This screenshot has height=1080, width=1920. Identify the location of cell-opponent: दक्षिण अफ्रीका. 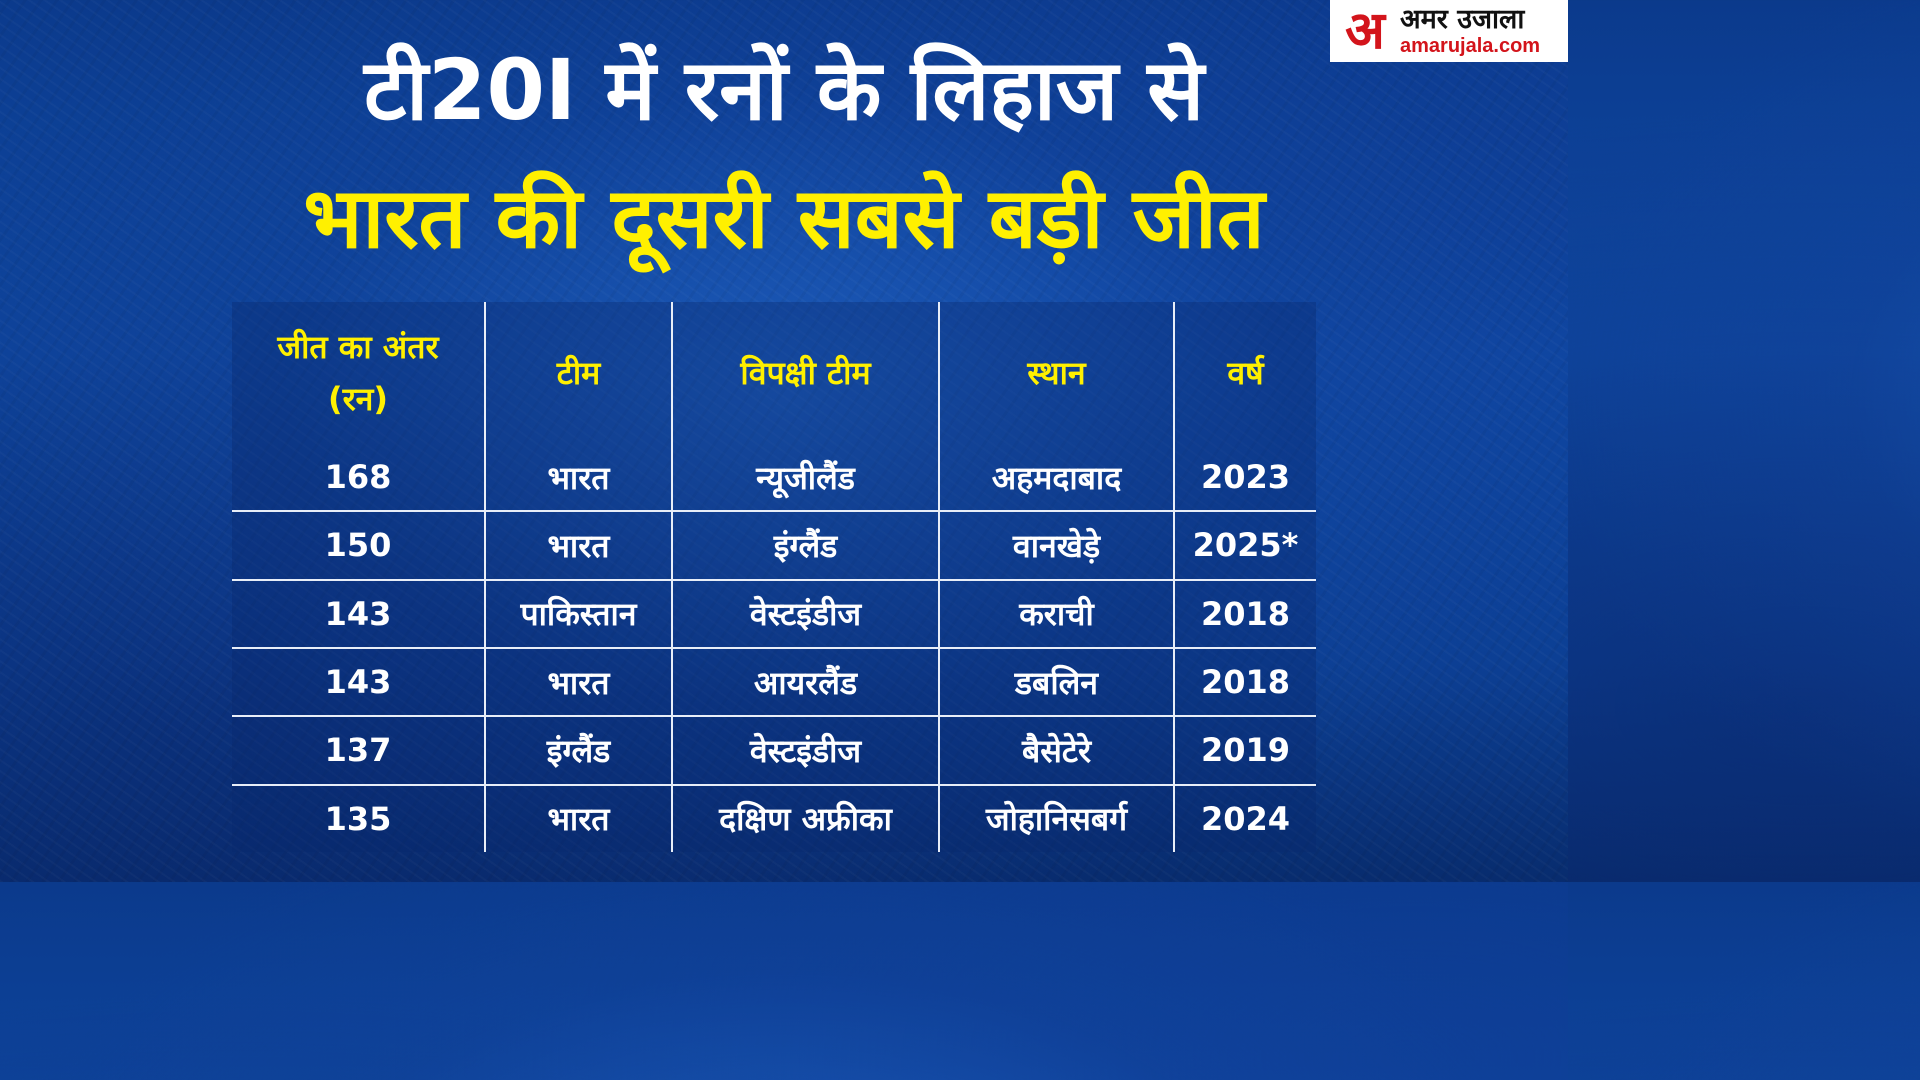
(806, 818).